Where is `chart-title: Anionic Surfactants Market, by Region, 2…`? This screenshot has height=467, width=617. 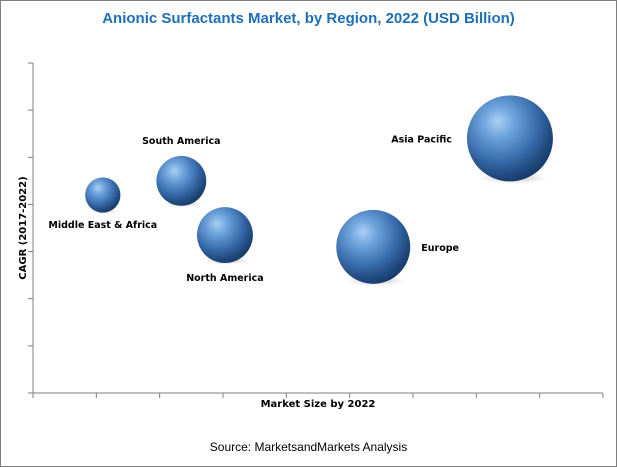 chart-title: Anionic Surfactants Market, by Region, 2… is located at coordinates (308, 18).